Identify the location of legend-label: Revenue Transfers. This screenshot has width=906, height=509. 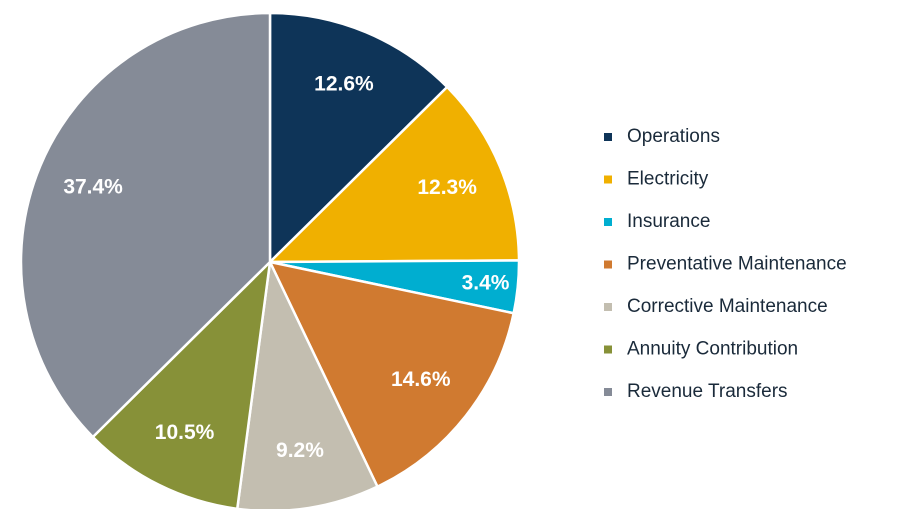
(707, 391).